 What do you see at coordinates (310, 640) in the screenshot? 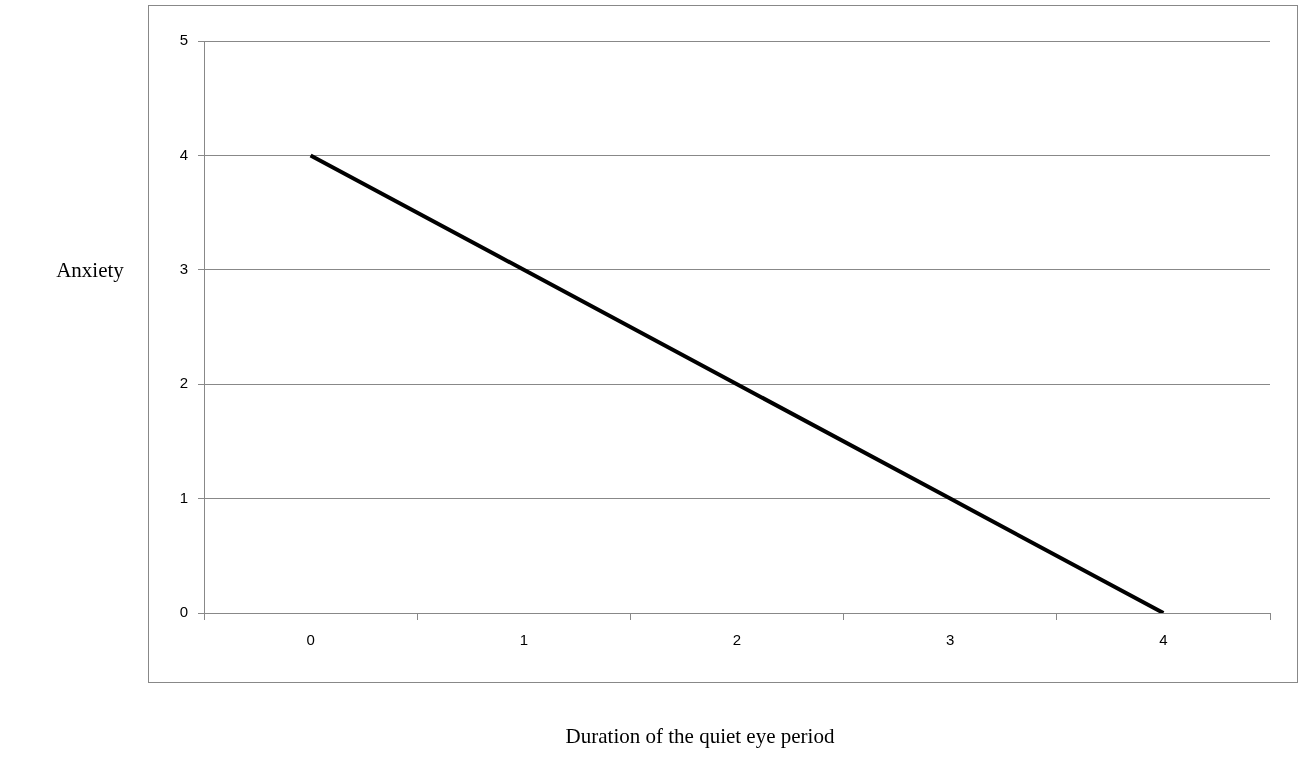
I see `x-tick-label: 0` at bounding box center [310, 640].